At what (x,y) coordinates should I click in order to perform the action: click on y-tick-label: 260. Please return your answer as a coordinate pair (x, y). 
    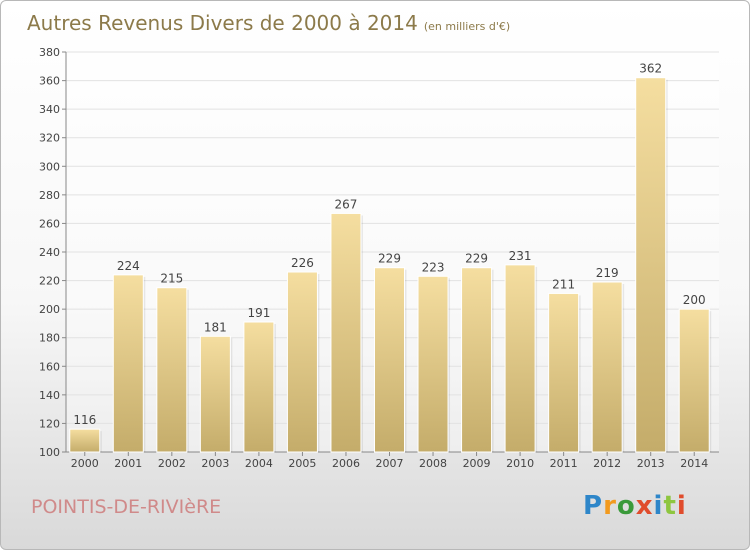
    Looking at the image, I should click on (49, 223).